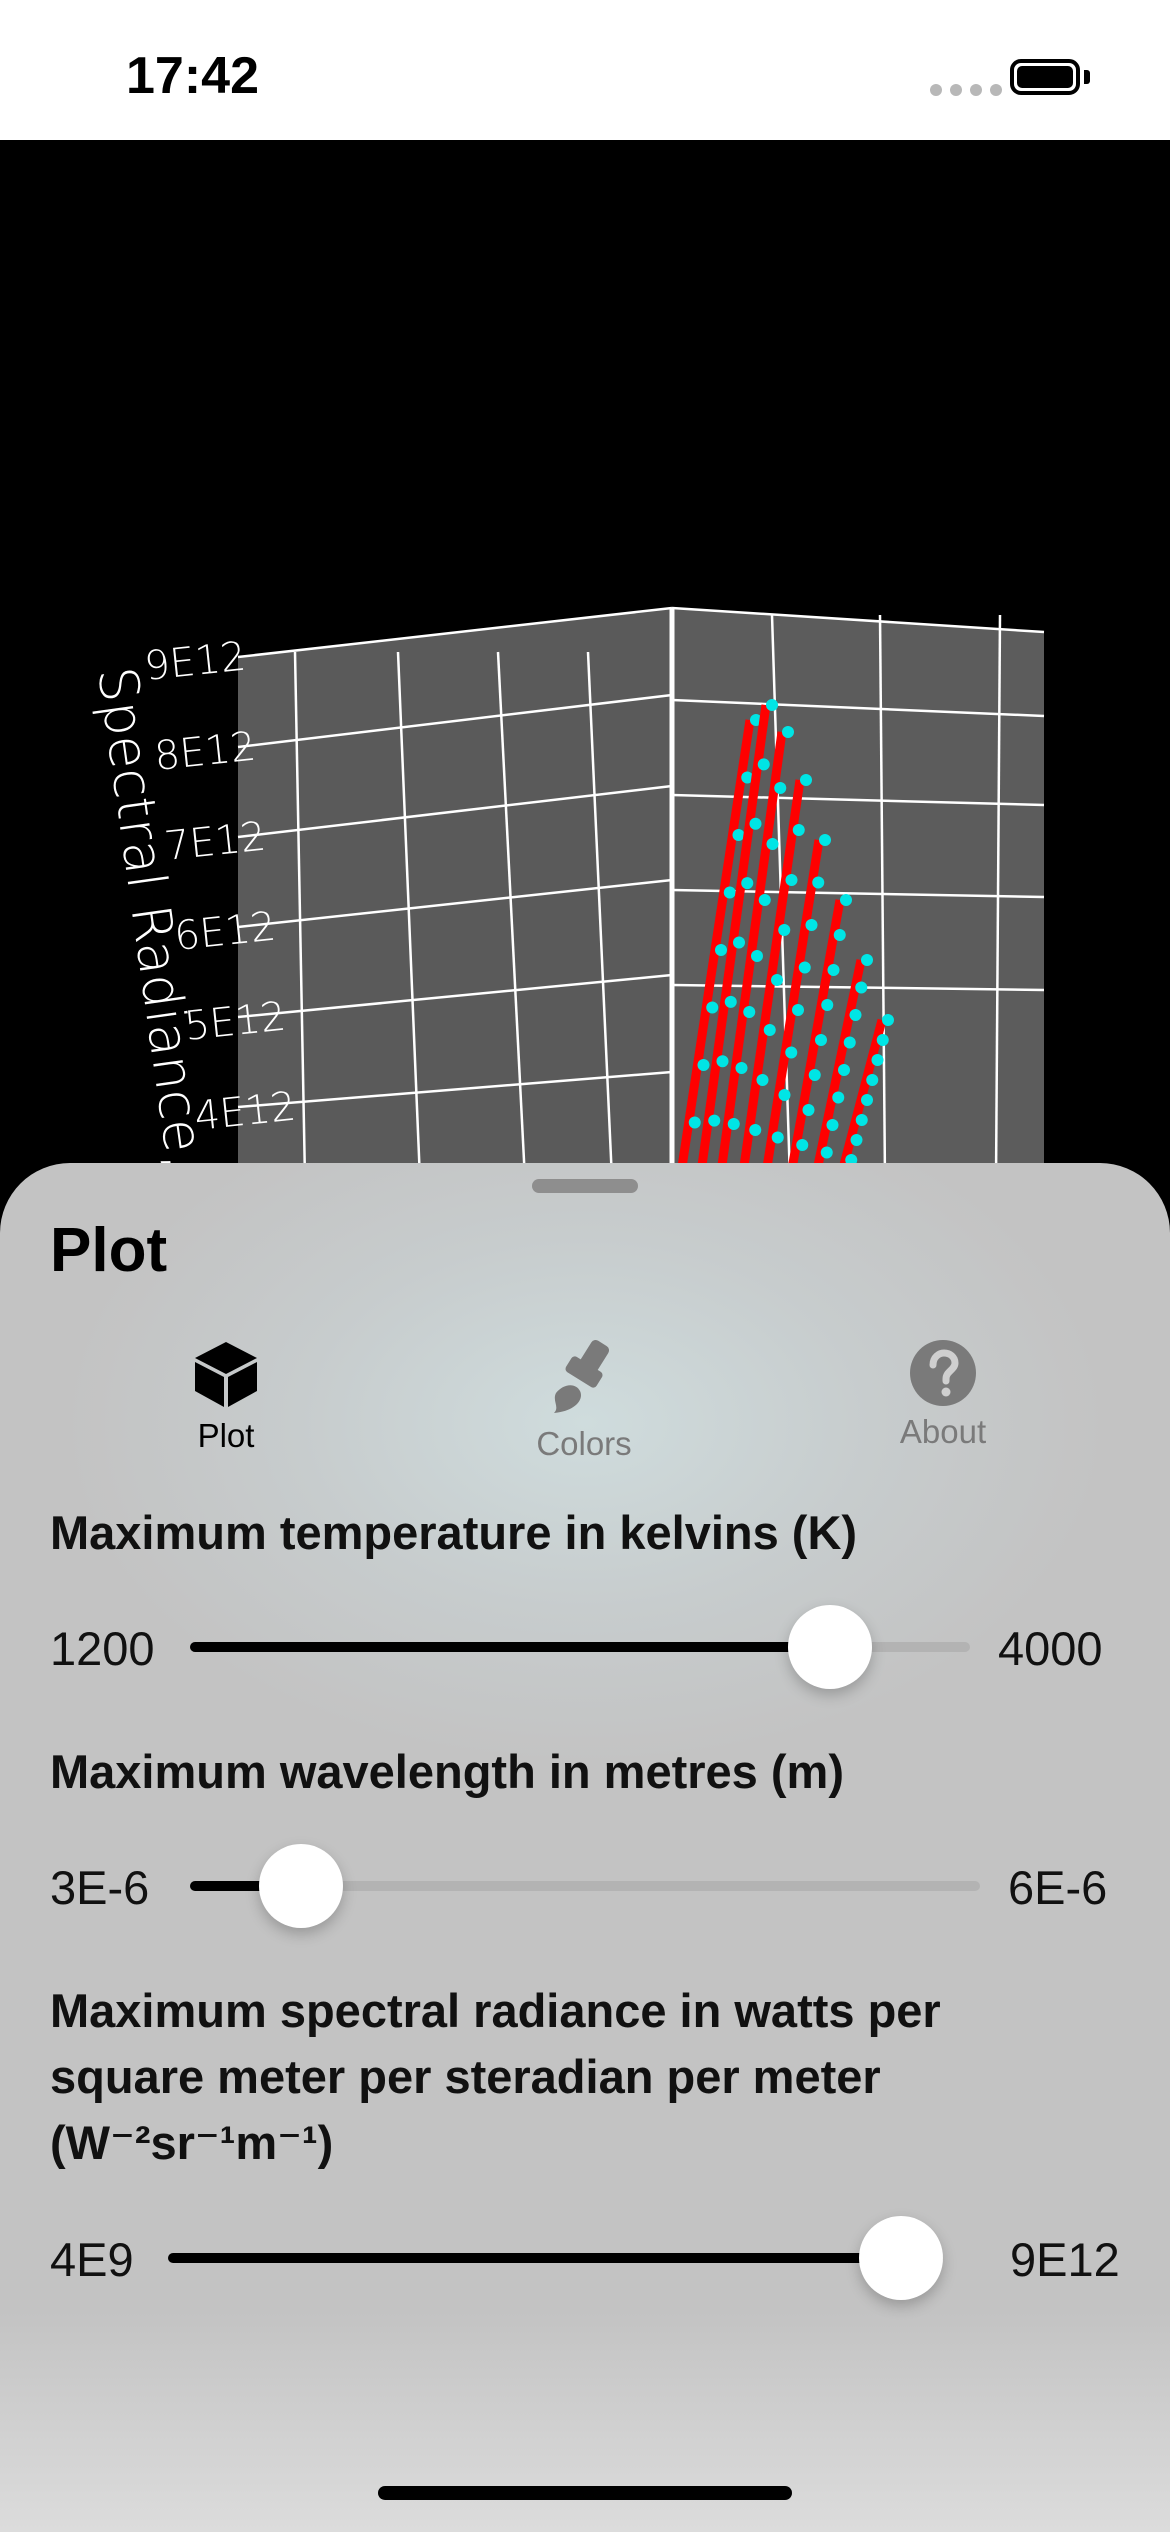  Describe the element at coordinates (195, 662) in the screenshot. I see `z-tick-label: 9E12` at that location.